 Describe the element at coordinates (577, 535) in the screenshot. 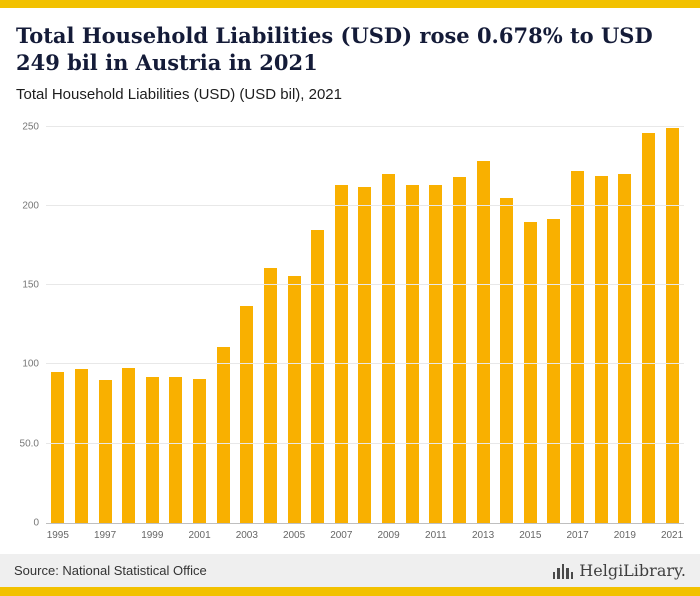

I see `x-axis-label-2017: 2017` at that location.